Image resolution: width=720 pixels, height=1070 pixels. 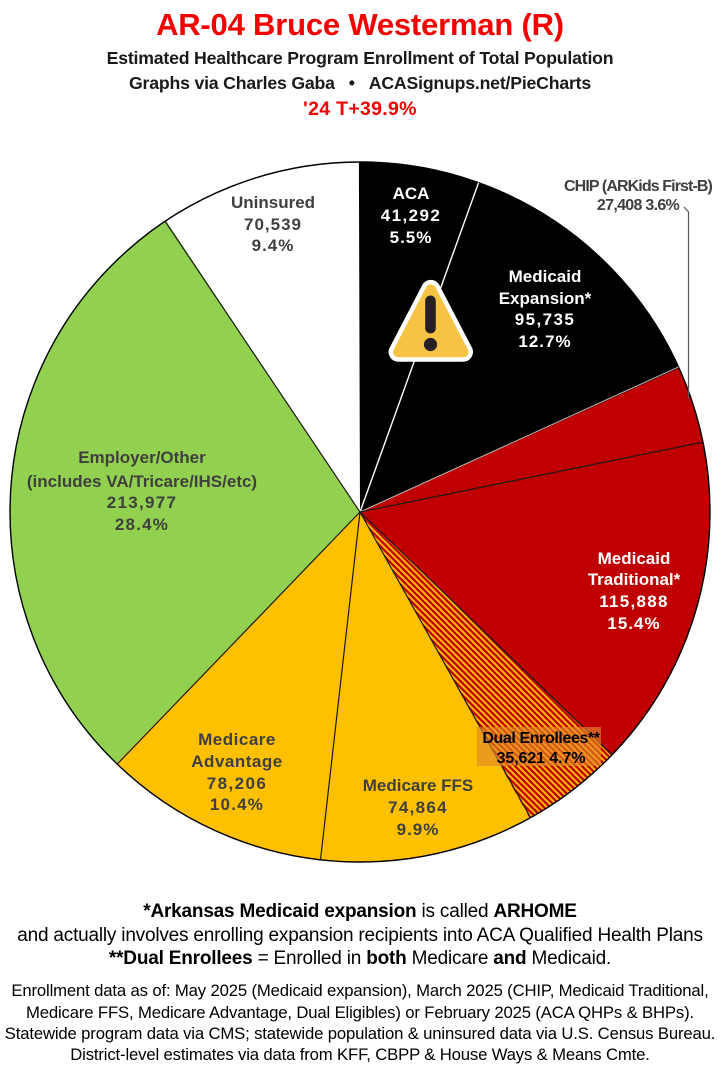 I want to click on svg-text: CHIP (ARKids First-B), so click(x=638, y=186).